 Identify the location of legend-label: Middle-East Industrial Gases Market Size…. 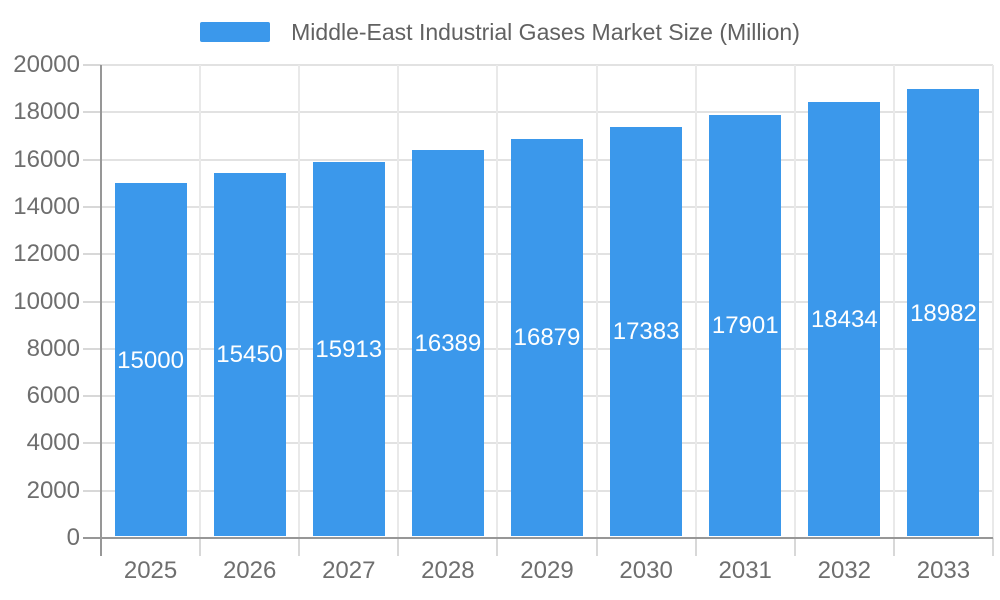
(545, 31).